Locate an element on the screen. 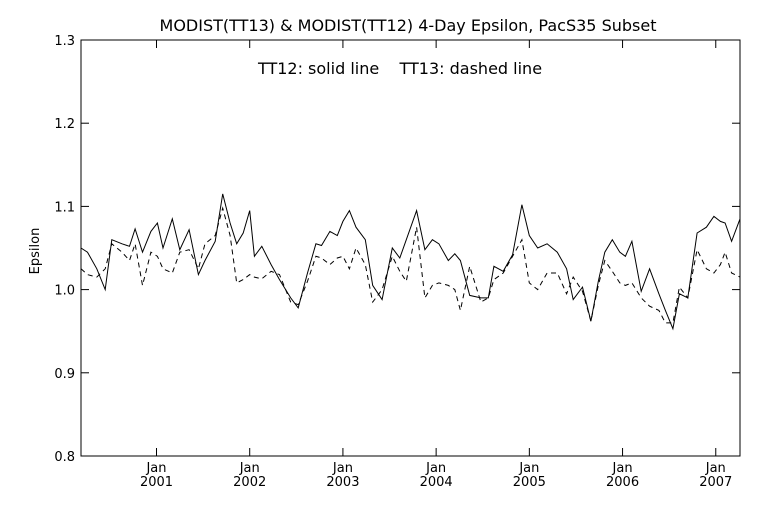  x-tick-year: 2002 is located at coordinates (249, 482).